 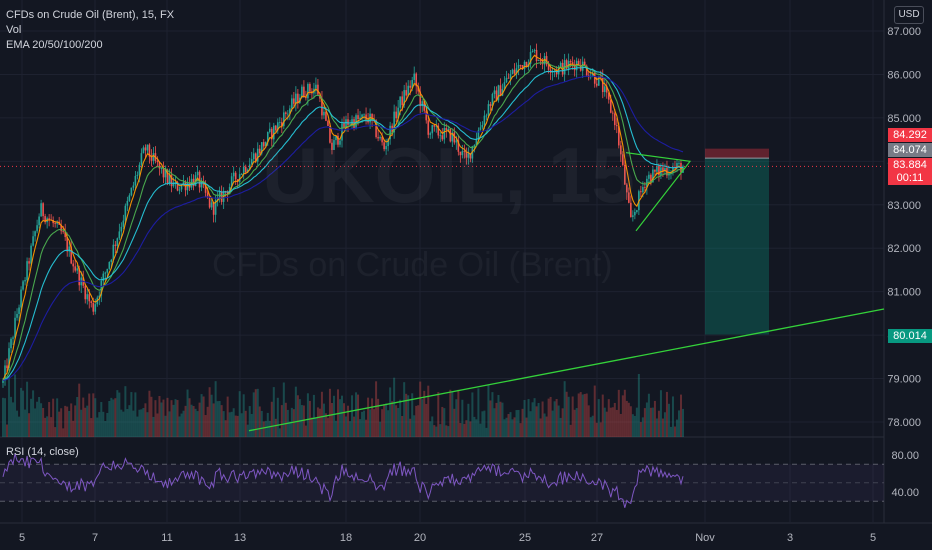 I want to click on rsi-label: RSI (14, close), so click(x=42, y=452).